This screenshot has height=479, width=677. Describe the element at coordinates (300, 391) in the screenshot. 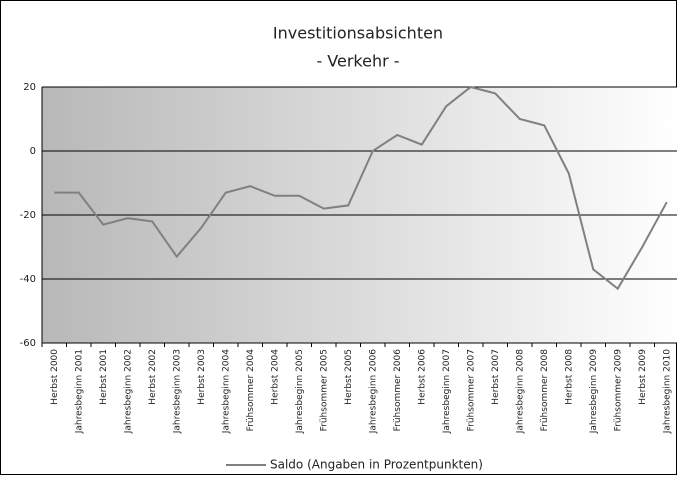

I see `x-tick-label: Jahresbeginn 2005` at that location.